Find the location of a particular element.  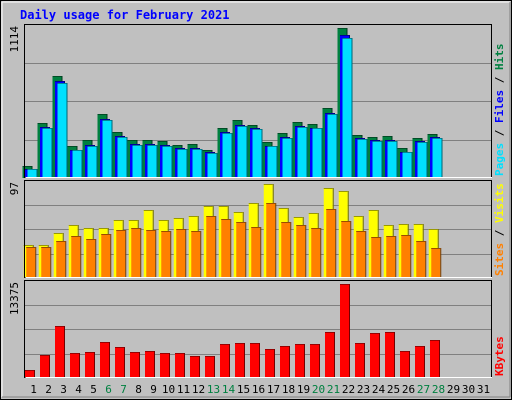

x-tick-label-day-13: 13 is located at coordinates (213, 389).